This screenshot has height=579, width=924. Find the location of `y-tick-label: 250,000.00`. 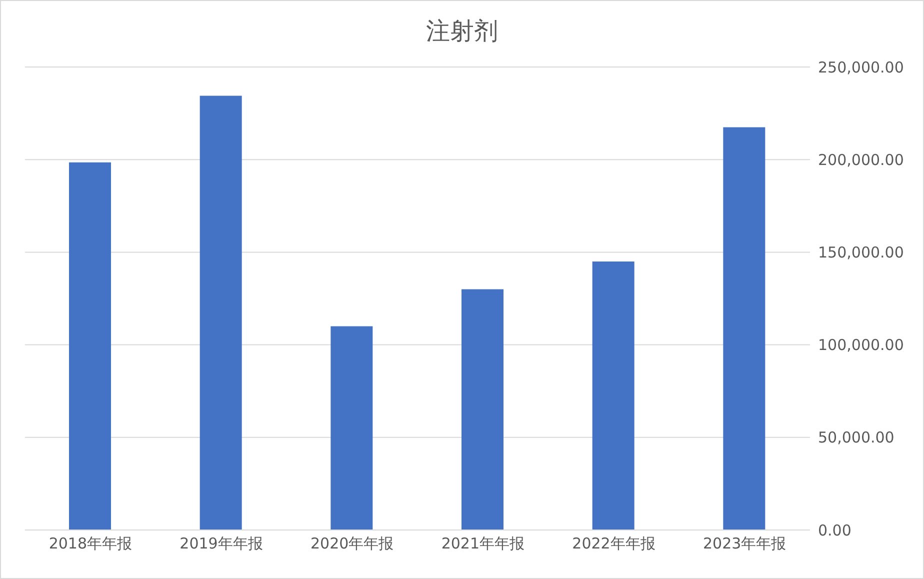

y-tick-label: 250,000.00 is located at coordinates (861, 67).